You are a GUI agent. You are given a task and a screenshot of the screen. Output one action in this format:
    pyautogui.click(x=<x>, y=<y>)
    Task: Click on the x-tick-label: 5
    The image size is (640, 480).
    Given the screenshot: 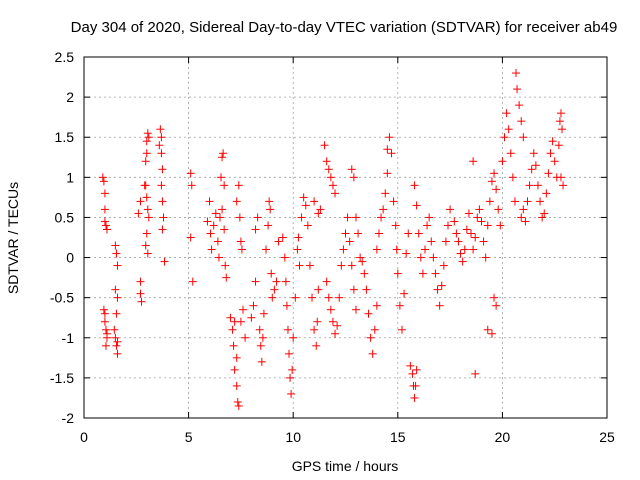 What is the action you would take?
    pyautogui.click(x=189, y=437)
    